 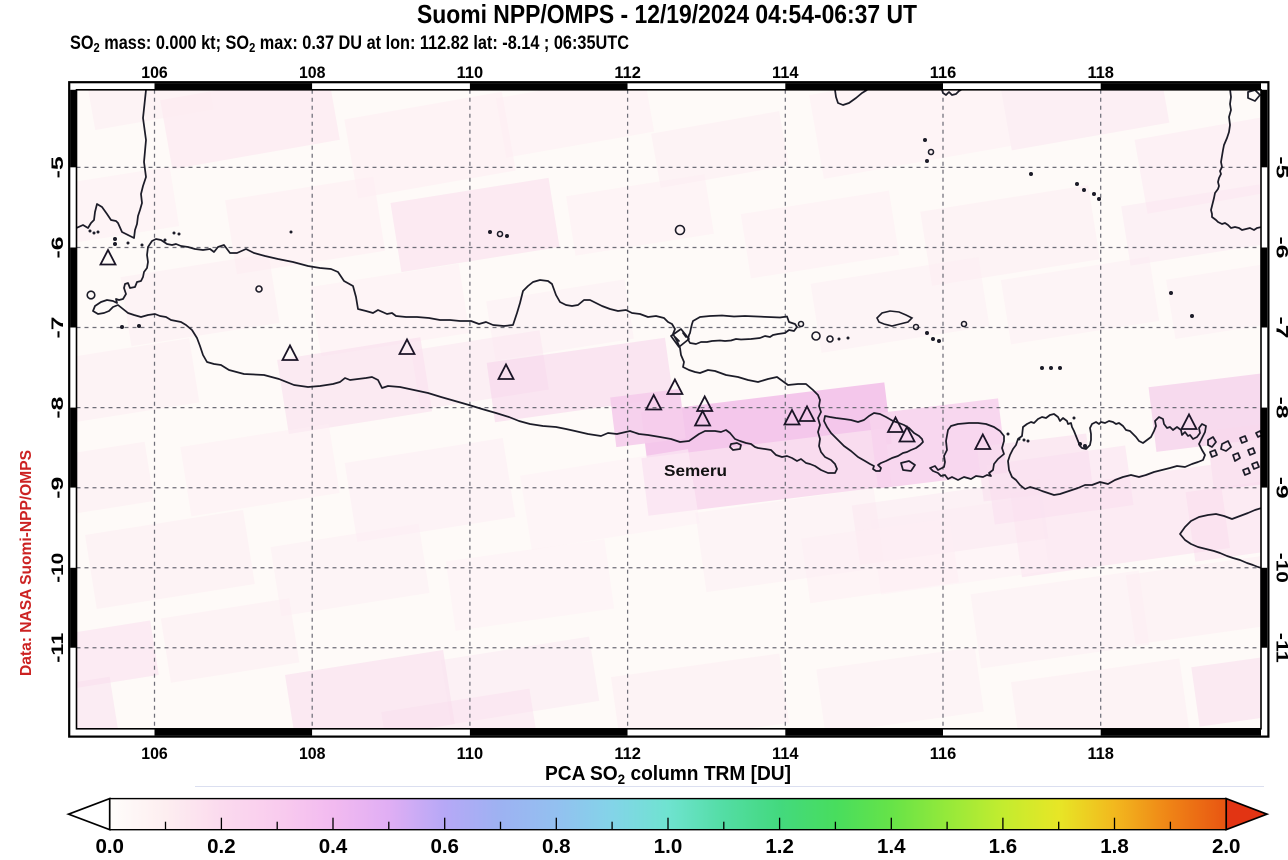 What do you see at coordinates (668, 775) in the screenshot?
I see `svg-text: PCA SO2 column TRM [DU]` at bounding box center [668, 775].